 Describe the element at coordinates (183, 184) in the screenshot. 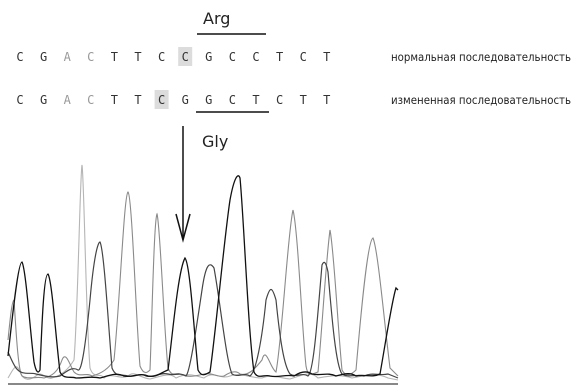

I see `mutation-arrow` at that location.